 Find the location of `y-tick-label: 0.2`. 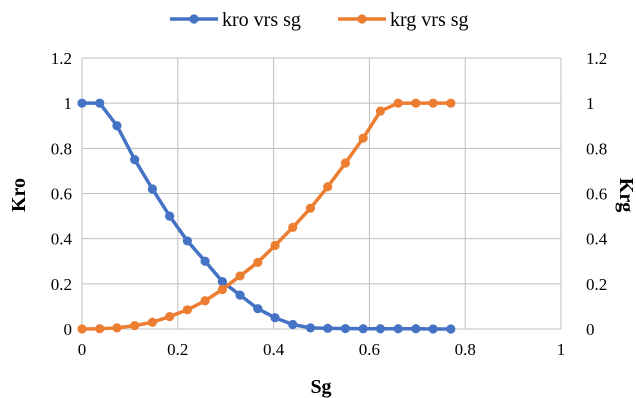

y-tick-label: 0.2 is located at coordinates (61, 284).